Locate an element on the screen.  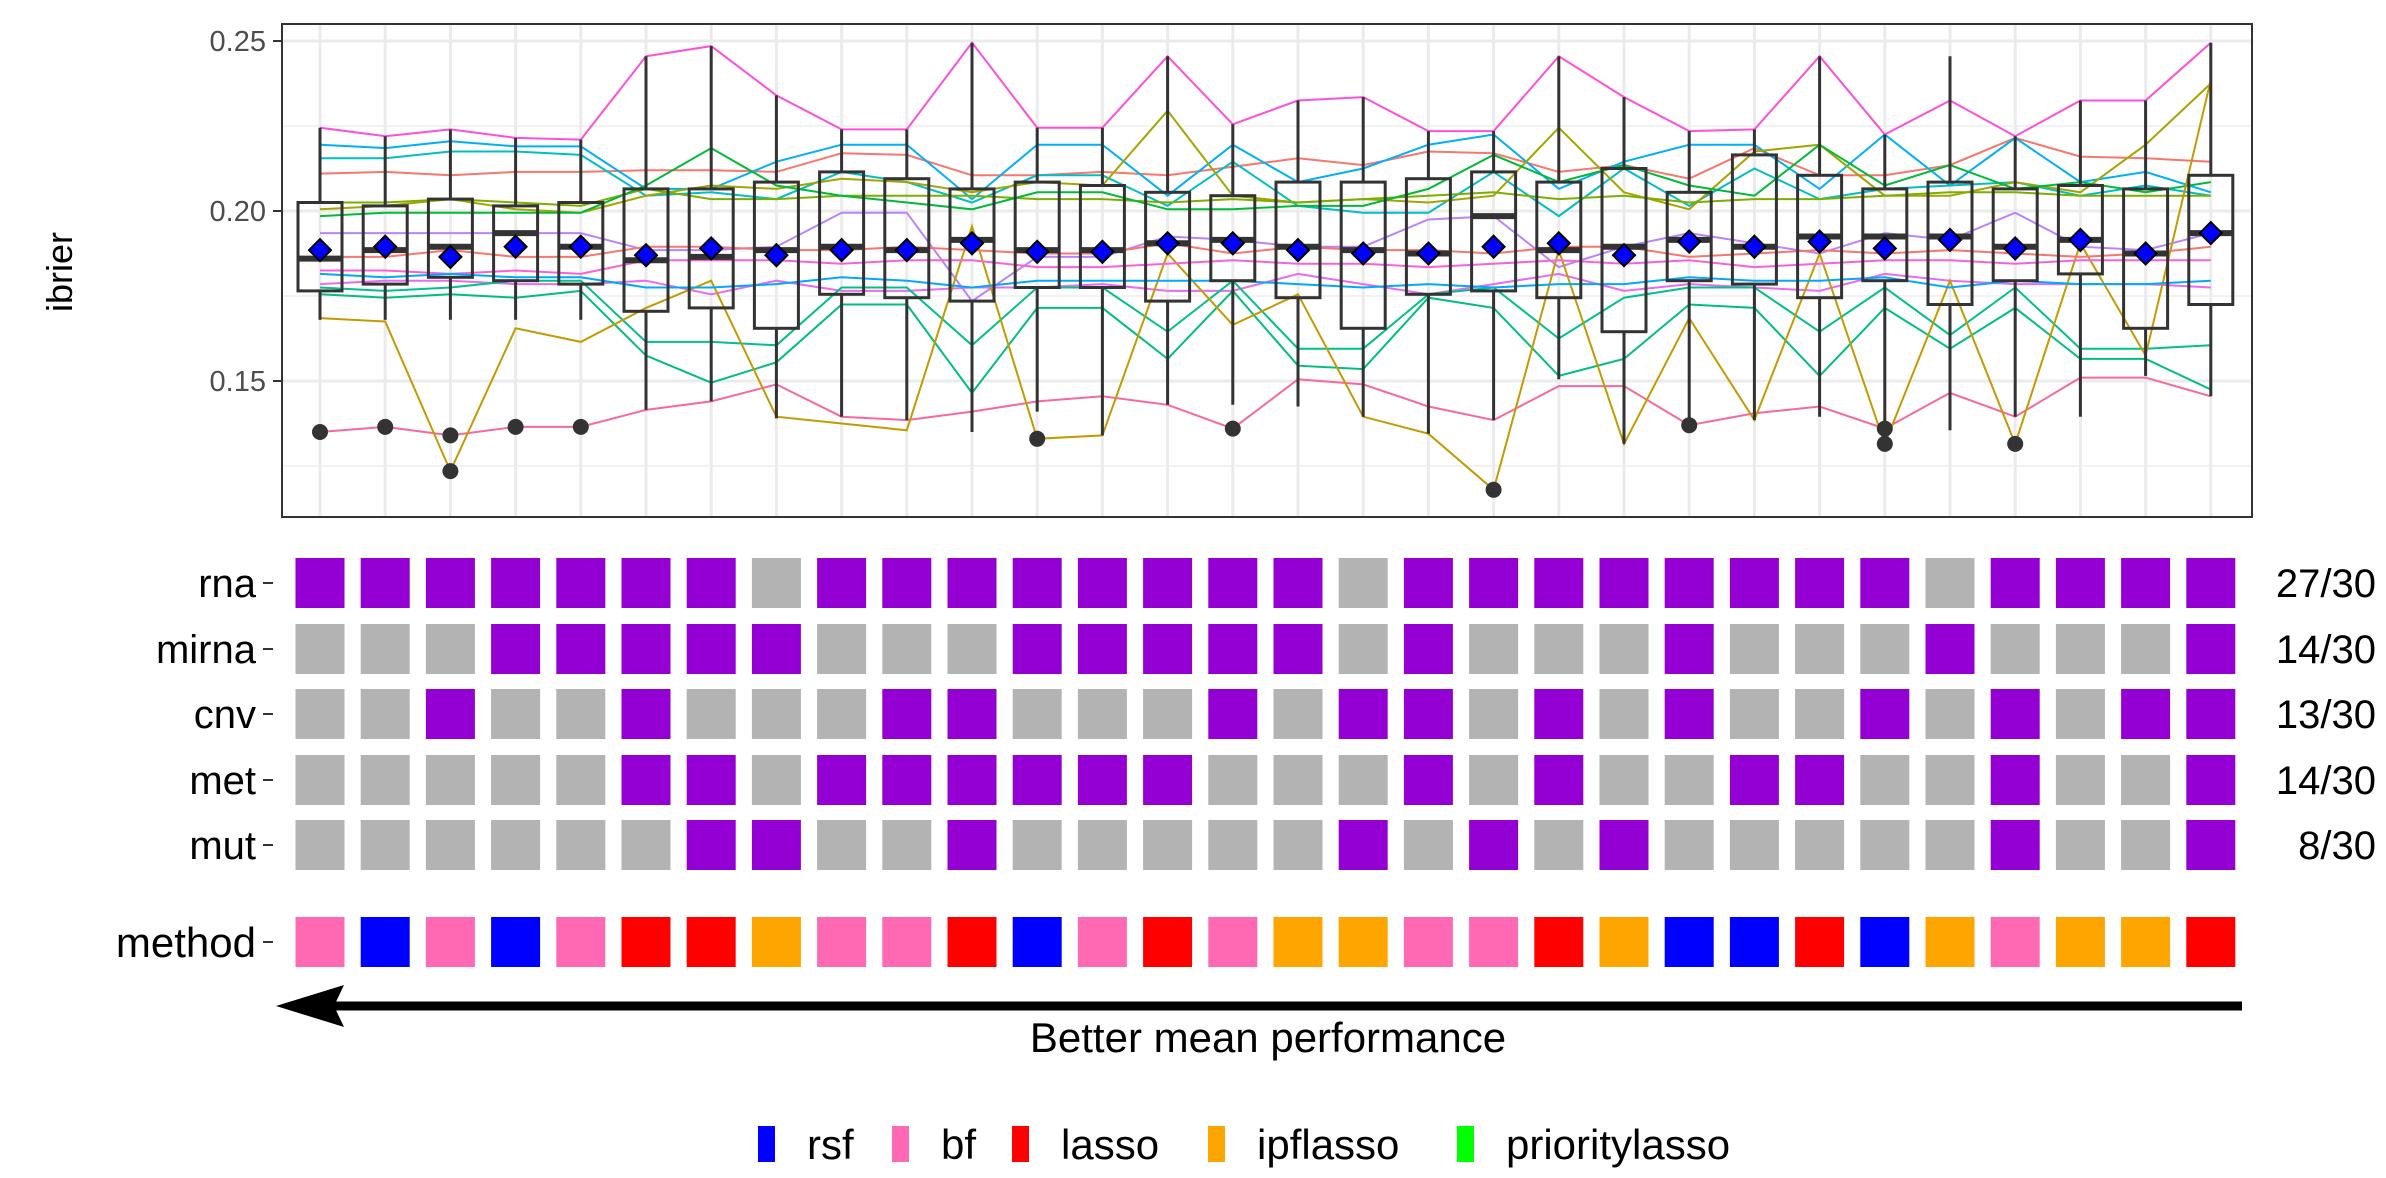
row-count: 27/30 is located at coordinates (2326, 584).